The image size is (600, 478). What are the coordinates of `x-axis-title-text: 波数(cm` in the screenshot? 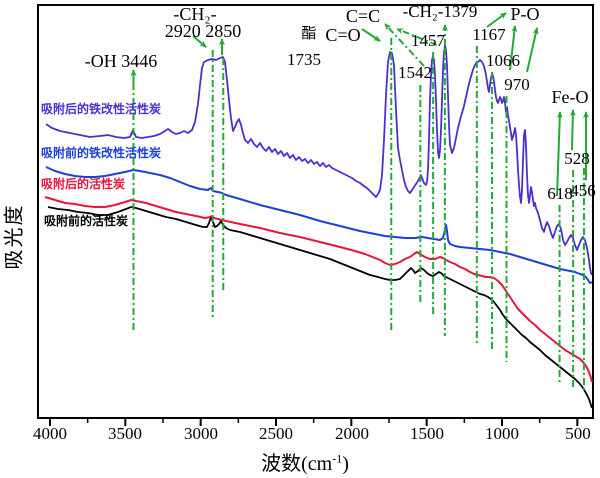 It's located at (297, 464).